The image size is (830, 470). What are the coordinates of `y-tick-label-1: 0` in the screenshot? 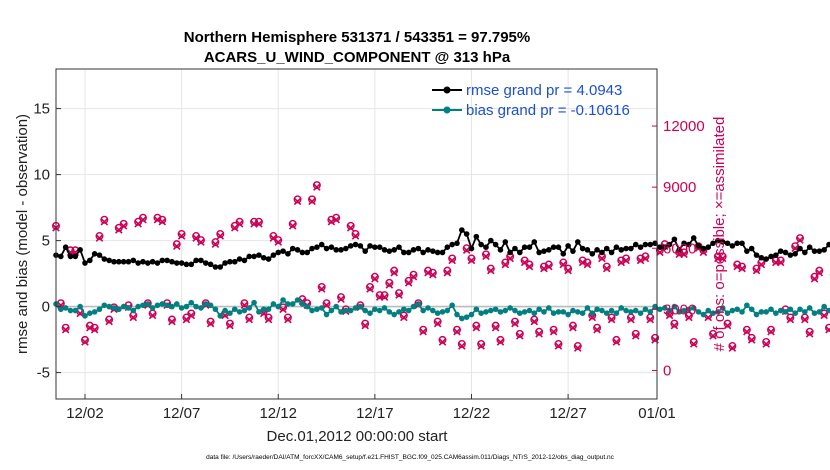 It's located at (46, 307).